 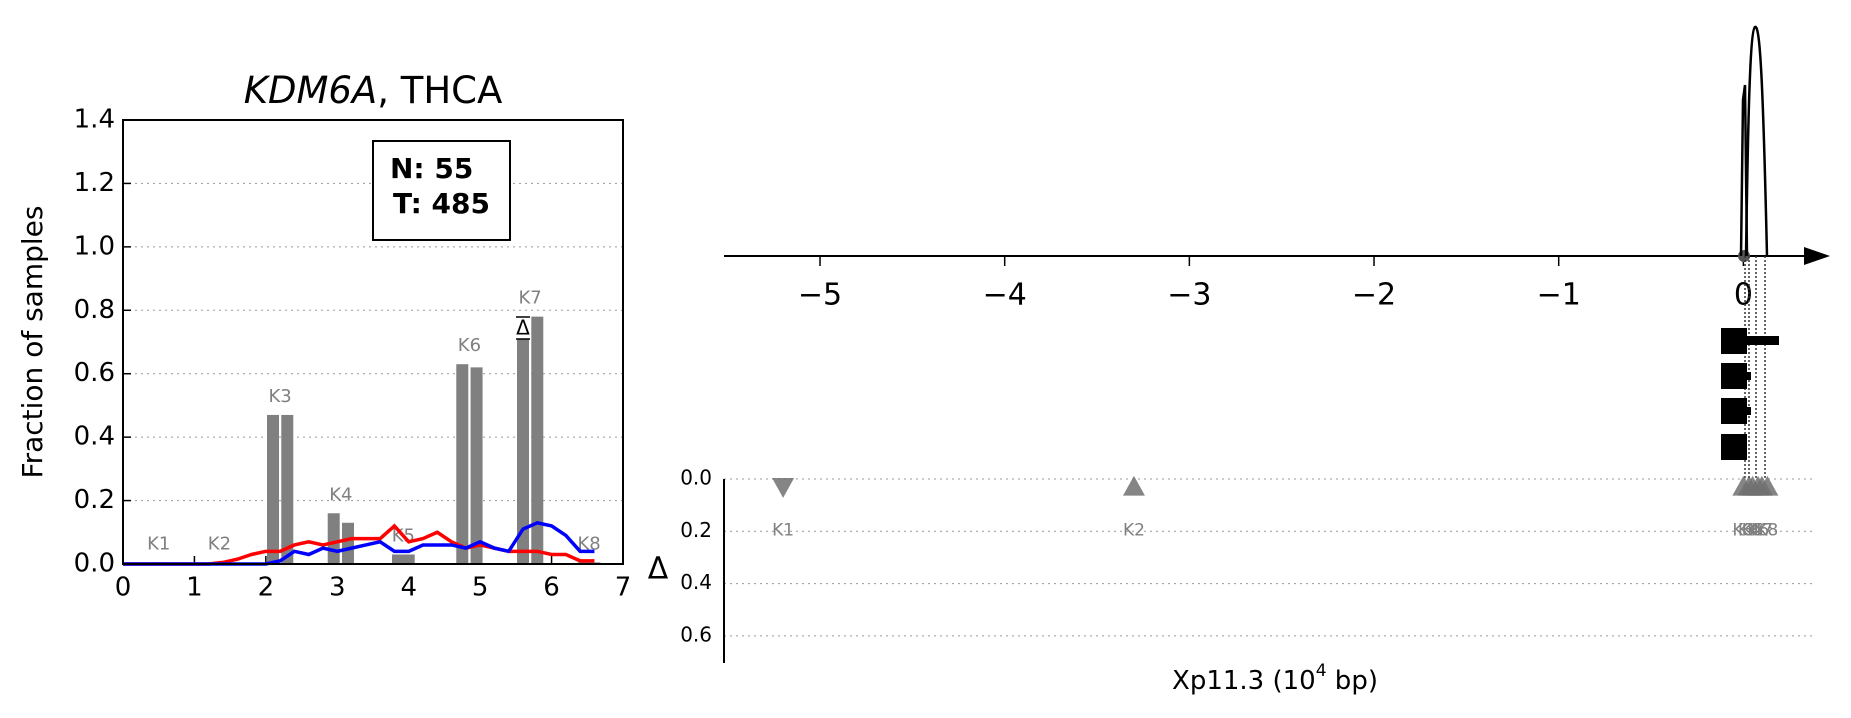 I want to click on bar-group-label: K8, so click(x=588, y=543).